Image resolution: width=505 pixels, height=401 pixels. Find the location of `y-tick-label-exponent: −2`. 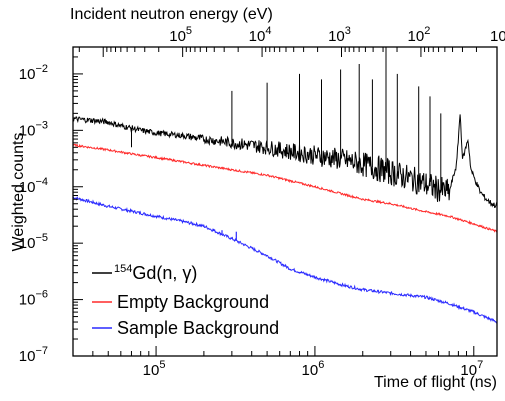

y-tick-label-exponent: −2 is located at coordinates (41, 69).